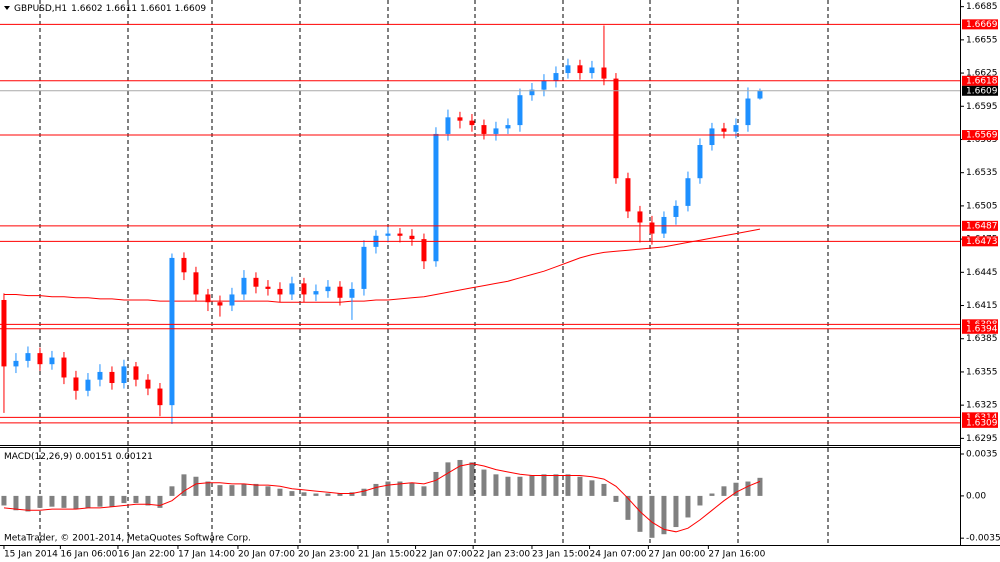 The width and height of the screenshot is (1000, 562). What do you see at coordinates (980, 90) in the screenshot?
I see `bid-label-box` at bounding box center [980, 90].